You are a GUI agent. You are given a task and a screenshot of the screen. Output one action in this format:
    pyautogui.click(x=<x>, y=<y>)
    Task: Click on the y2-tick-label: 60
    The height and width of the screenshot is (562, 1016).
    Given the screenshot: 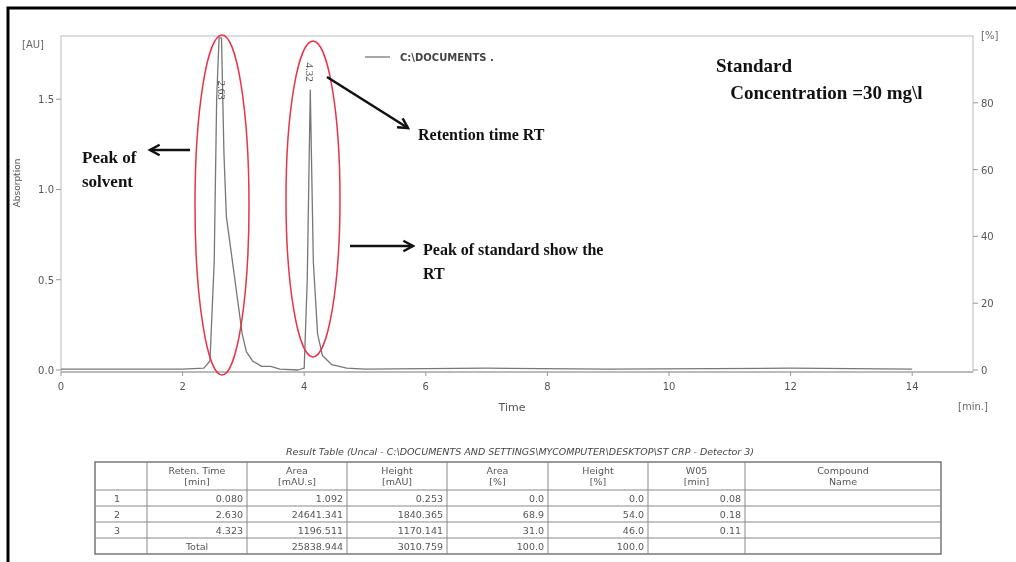 What is the action you would take?
    pyautogui.click(x=987, y=170)
    